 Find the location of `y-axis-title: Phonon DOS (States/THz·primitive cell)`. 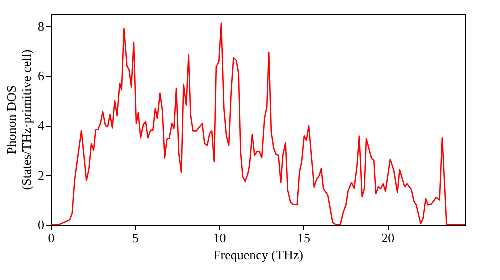

y-axis-title: Phonon DOS (States/THz·primitive cell) is located at coordinates (19, 120).